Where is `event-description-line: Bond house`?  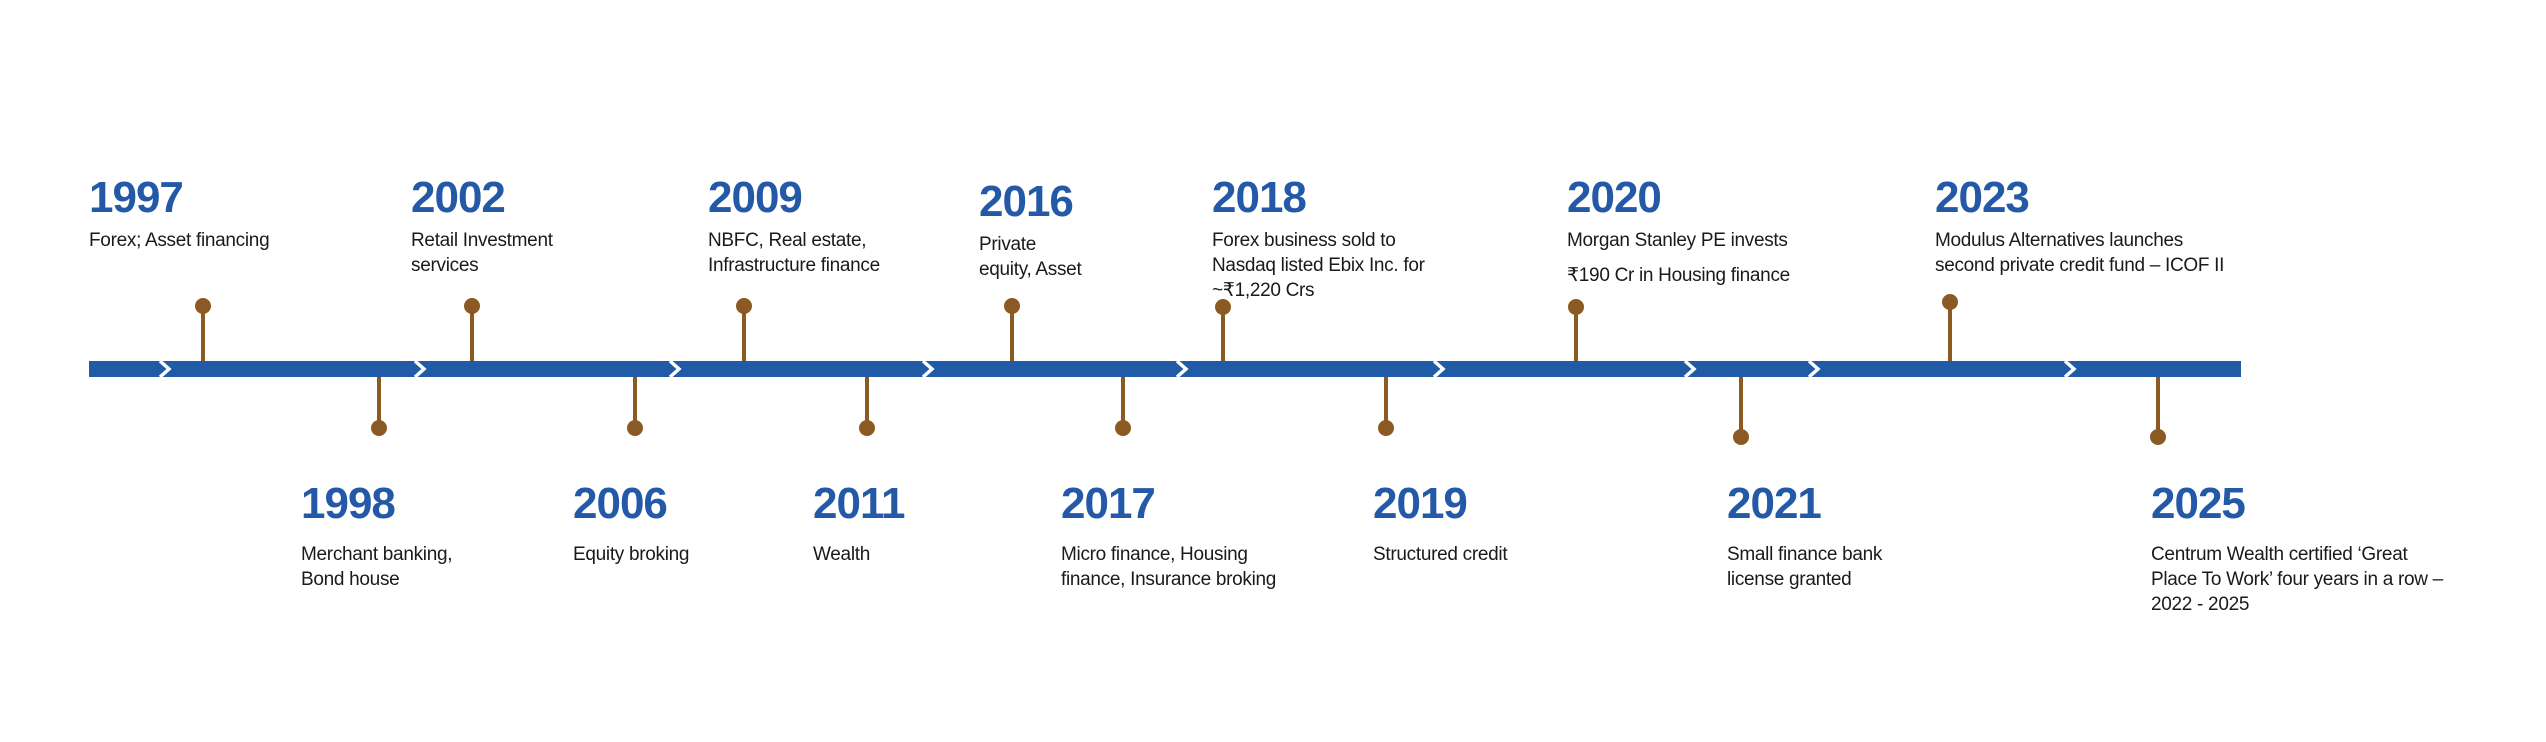 event-description-line: Bond house is located at coordinates (350, 579).